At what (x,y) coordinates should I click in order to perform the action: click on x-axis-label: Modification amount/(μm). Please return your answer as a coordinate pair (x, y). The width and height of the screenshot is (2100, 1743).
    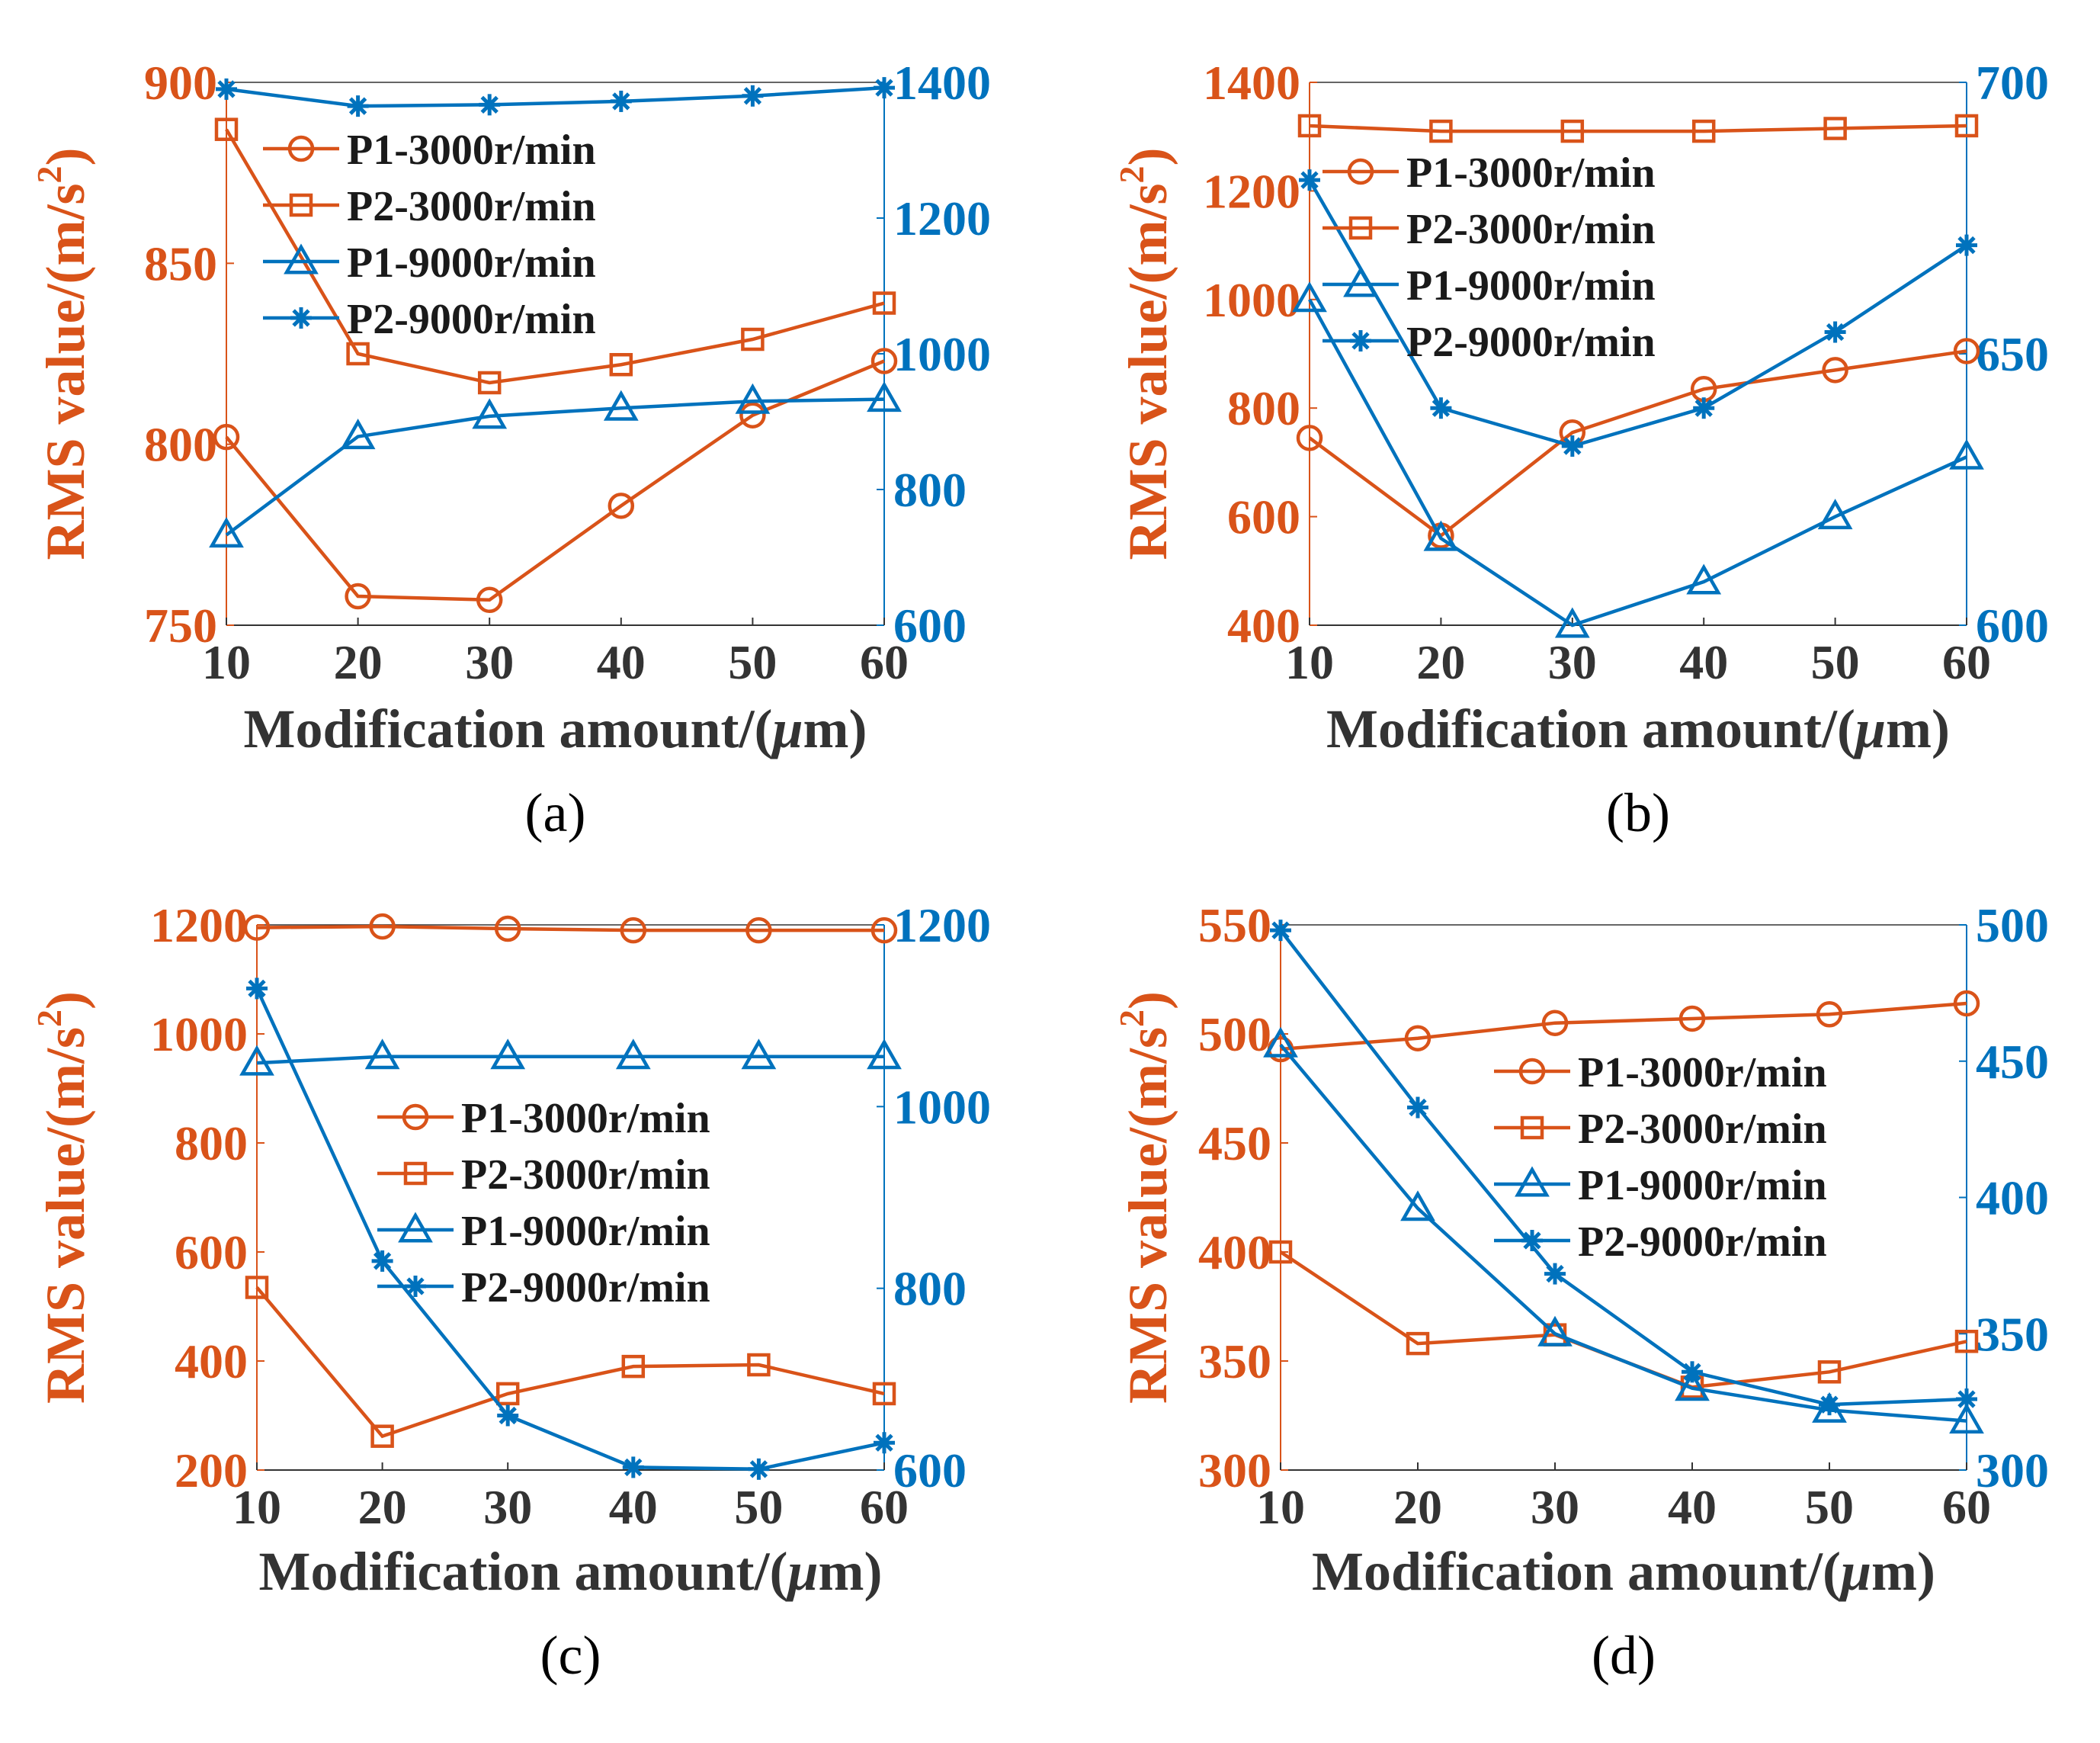
    Looking at the image, I should click on (1638, 729).